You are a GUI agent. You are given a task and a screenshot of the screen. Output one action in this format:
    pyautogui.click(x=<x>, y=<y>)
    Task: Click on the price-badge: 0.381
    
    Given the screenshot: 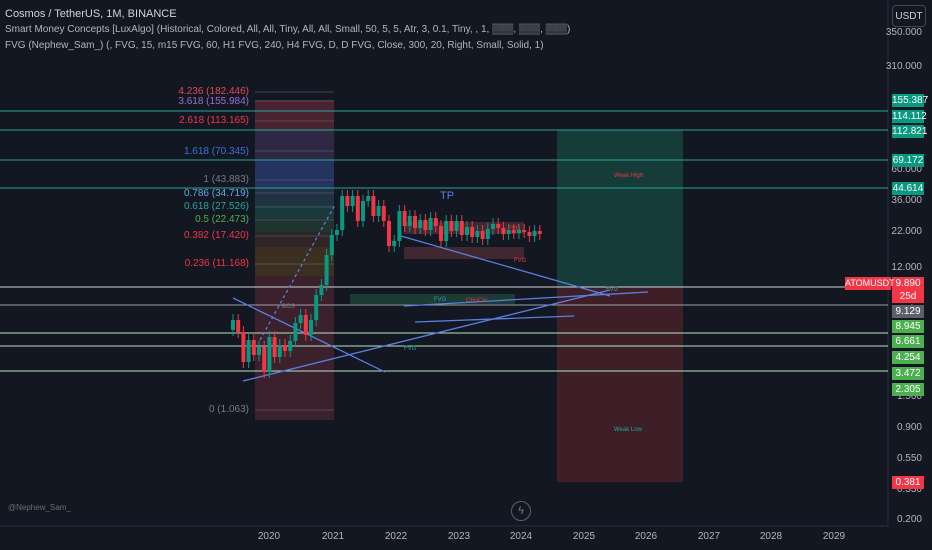 What is the action you would take?
    pyautogui.click(x=908, y=482)
    